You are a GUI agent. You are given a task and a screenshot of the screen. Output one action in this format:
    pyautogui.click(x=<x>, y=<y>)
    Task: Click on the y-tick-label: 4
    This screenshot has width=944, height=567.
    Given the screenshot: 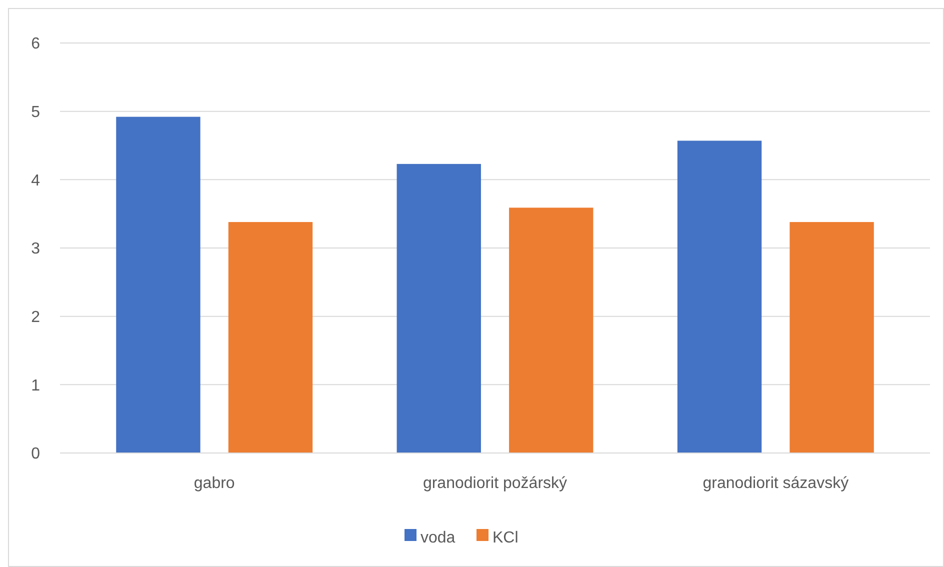 What is the action you would take?
    pyautogui.click(x=35, y=181)
    